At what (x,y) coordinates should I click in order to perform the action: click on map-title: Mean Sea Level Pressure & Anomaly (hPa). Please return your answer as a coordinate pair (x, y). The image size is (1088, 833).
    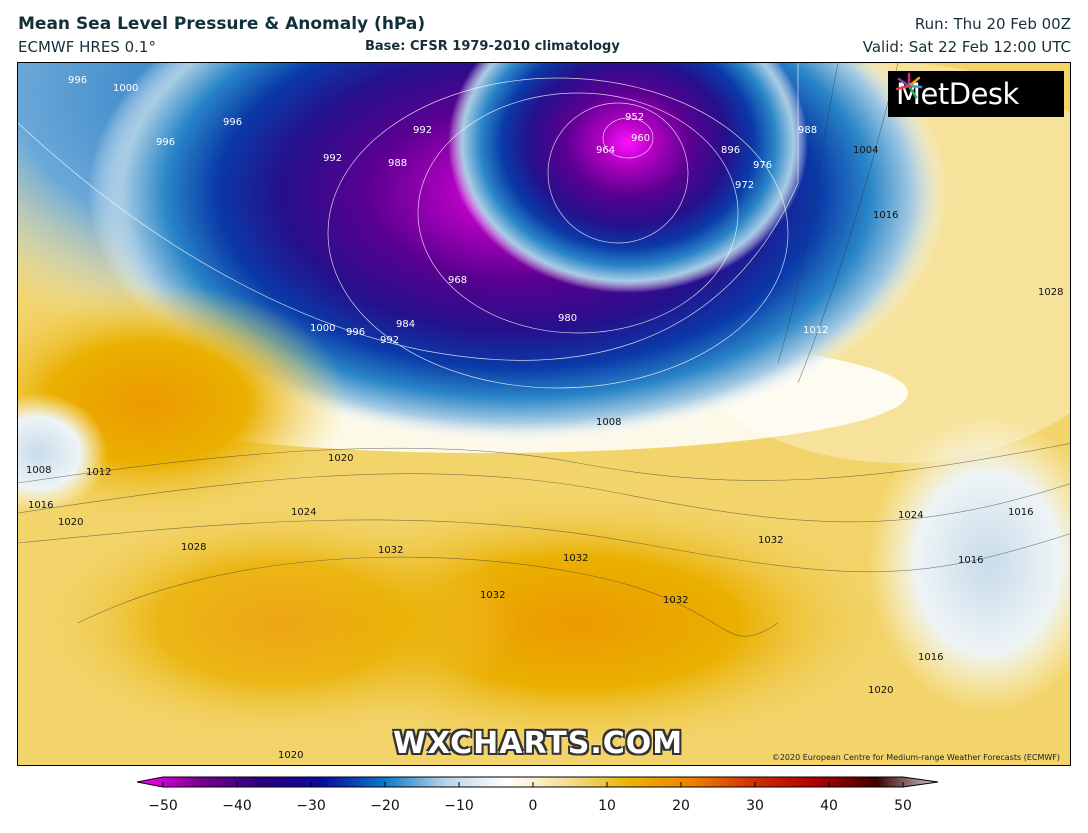
    Looking at the image, I should click on (222, 24).